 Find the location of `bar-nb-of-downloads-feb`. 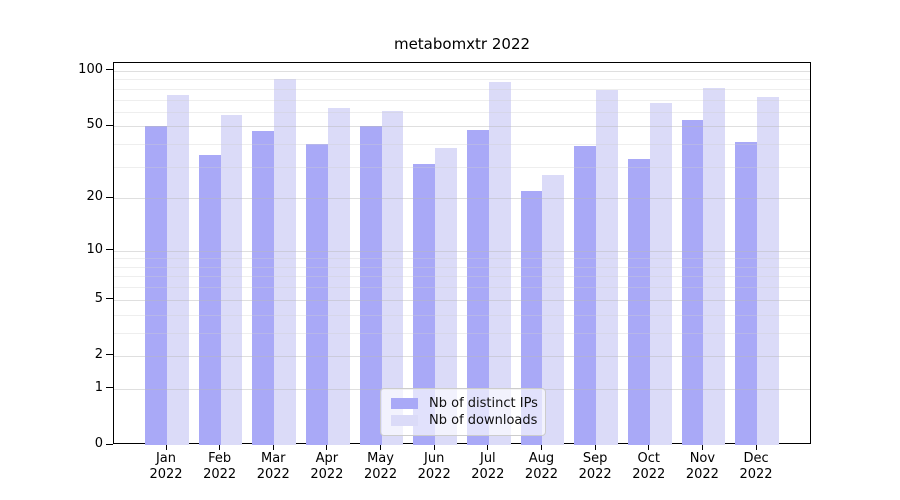

bar-nb-of-downloads-feb is located at coordinates (231, 279).